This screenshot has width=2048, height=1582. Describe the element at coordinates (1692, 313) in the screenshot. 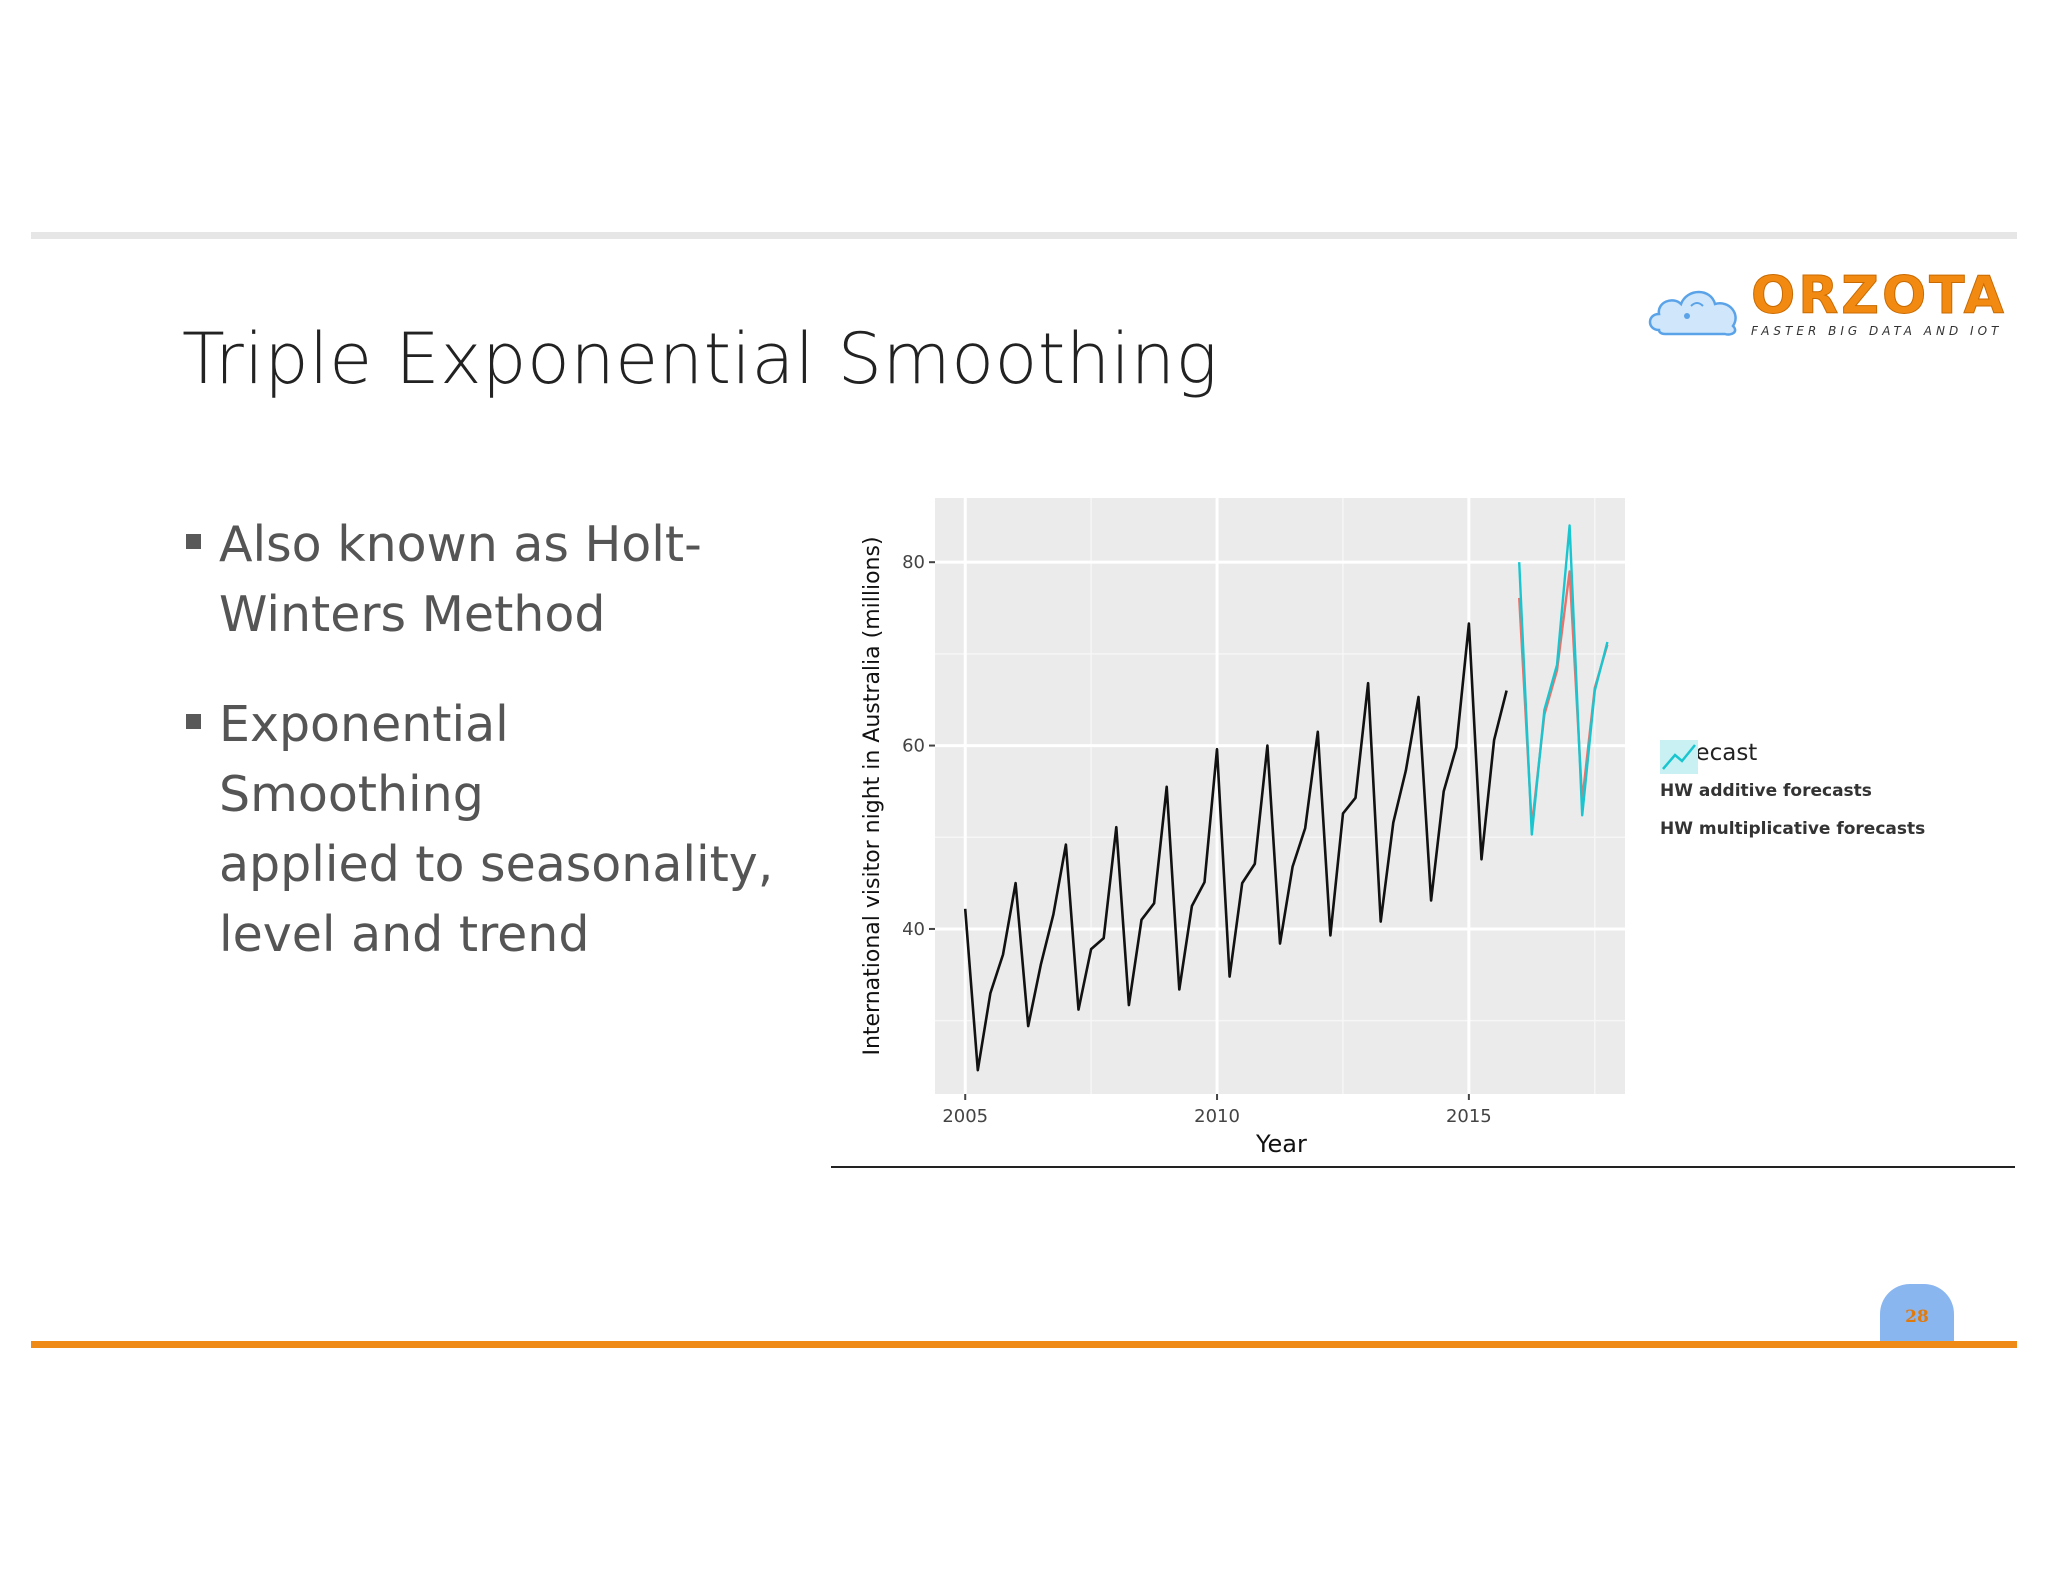

I see `cloud-icon` at that location.